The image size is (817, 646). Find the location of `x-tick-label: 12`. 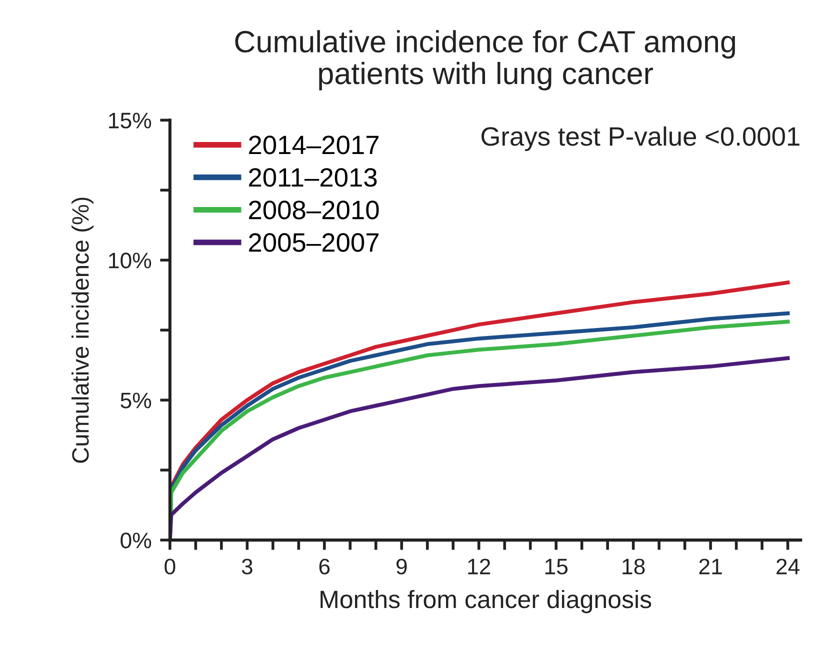

x-tick-label: 12 is located at coordinates (479, 566).